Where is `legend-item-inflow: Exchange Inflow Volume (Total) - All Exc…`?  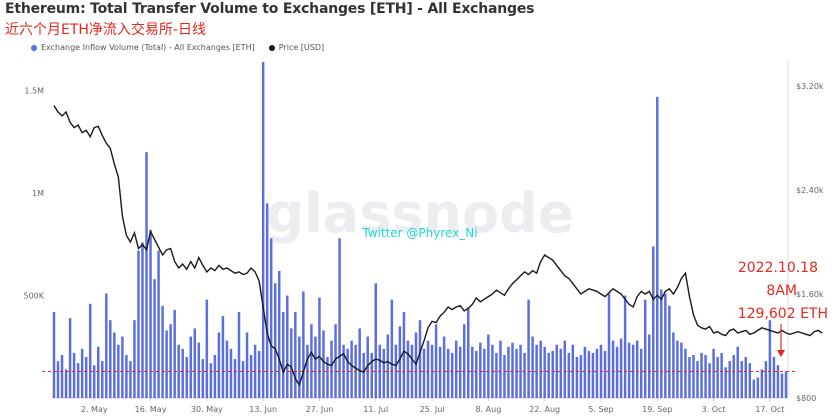
legend-item-inflow: Exchange Inflow Volume (Total) - All Exc… is located at coordinates (143, 47).